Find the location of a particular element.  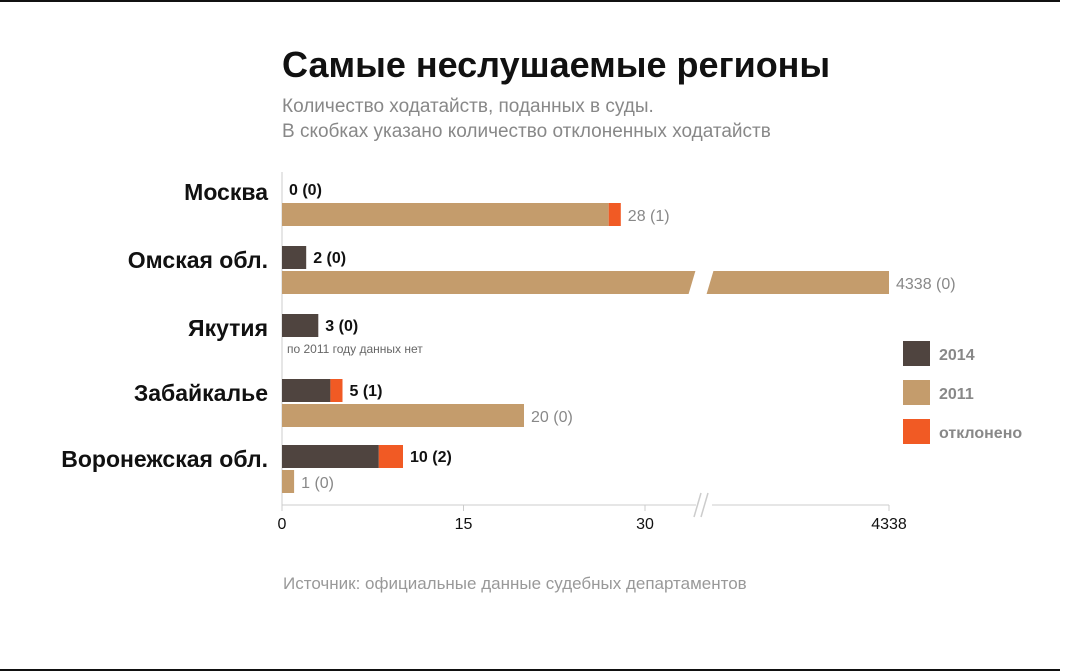

x-tick-label: 15 is located at coordinates (464, 524).